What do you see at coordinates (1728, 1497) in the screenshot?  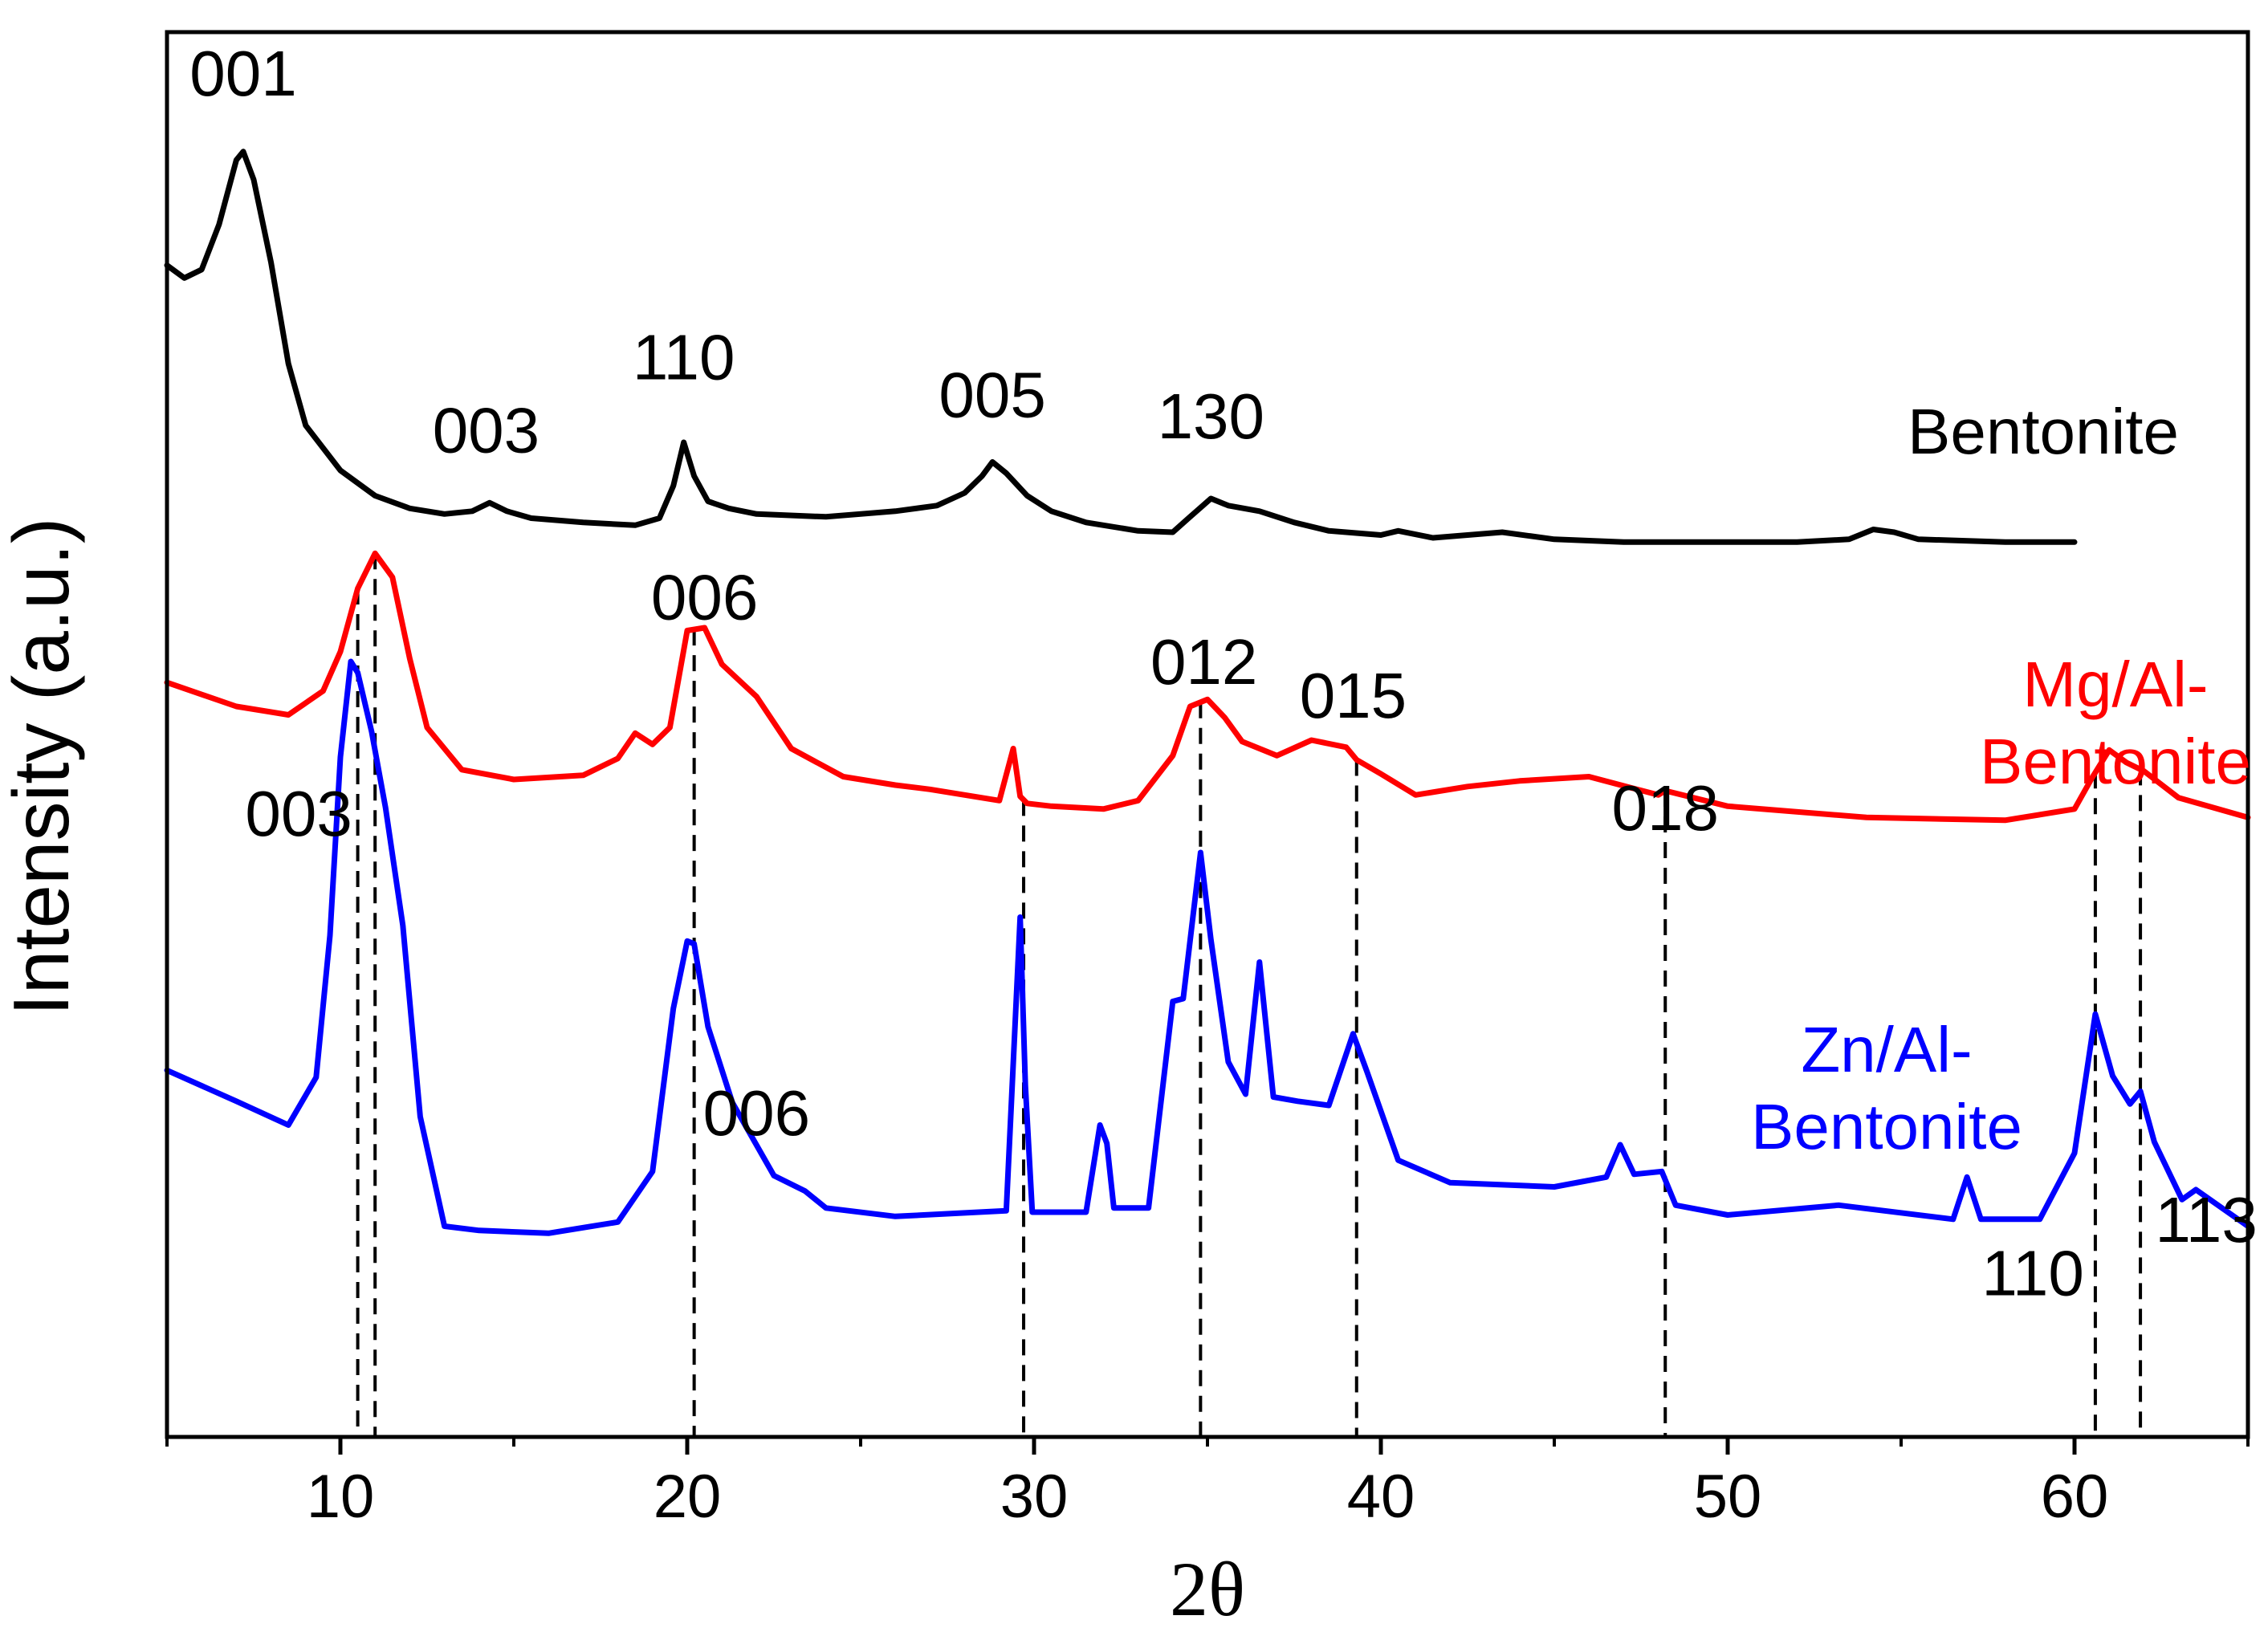 I see `x-tick-label-4: 50` at bounding box center [1728, 1497].